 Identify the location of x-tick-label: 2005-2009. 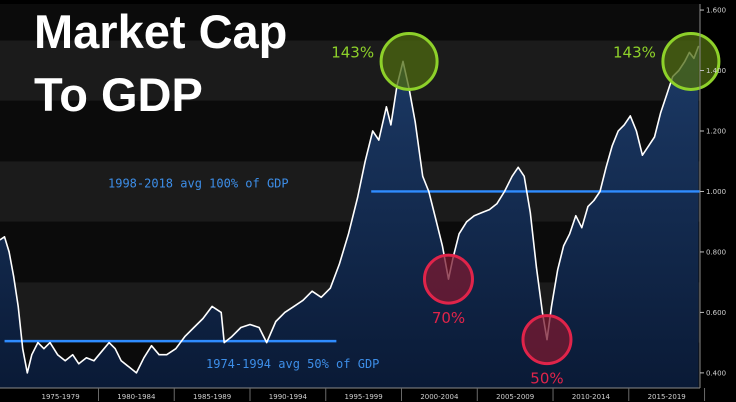
(515, 397).